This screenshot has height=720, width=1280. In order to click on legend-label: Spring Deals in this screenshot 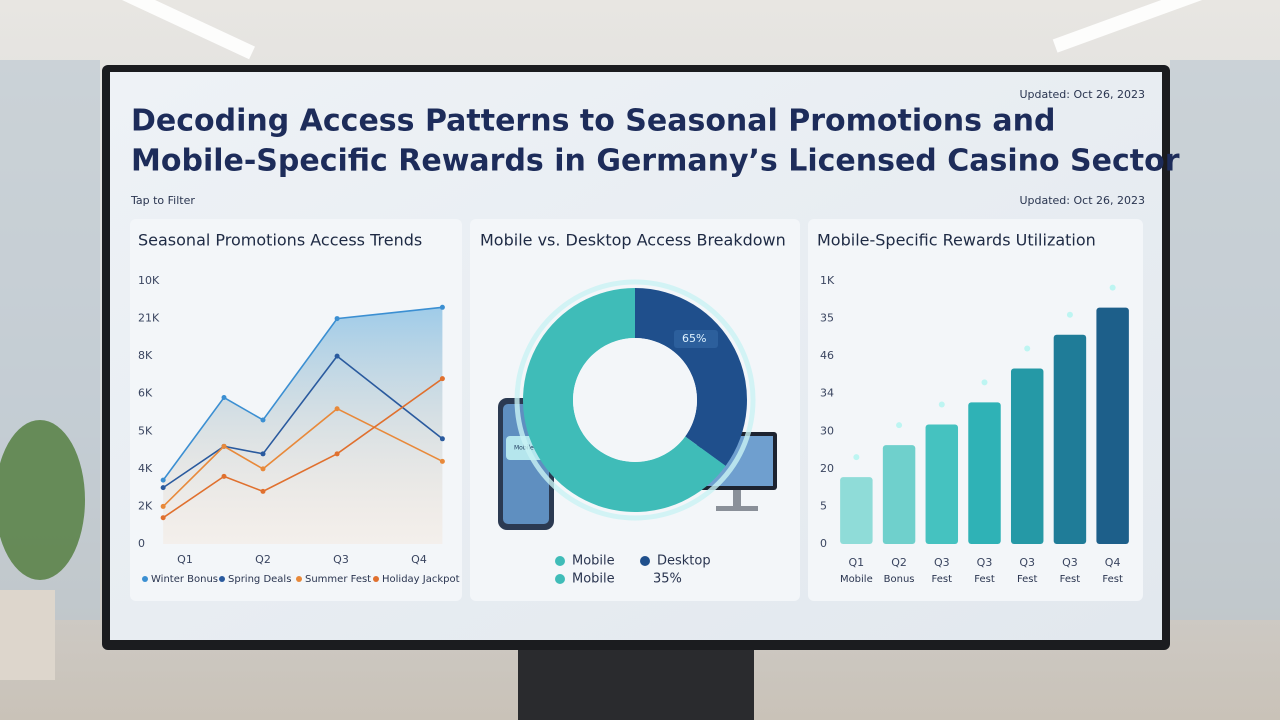, I will do `click(259, 579)`.